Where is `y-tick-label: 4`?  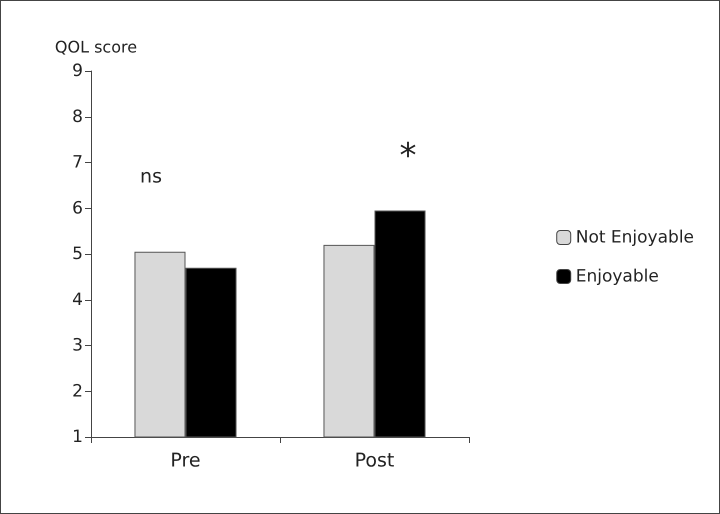 y-tick-label: 4 is located at coordinates (77, 300).